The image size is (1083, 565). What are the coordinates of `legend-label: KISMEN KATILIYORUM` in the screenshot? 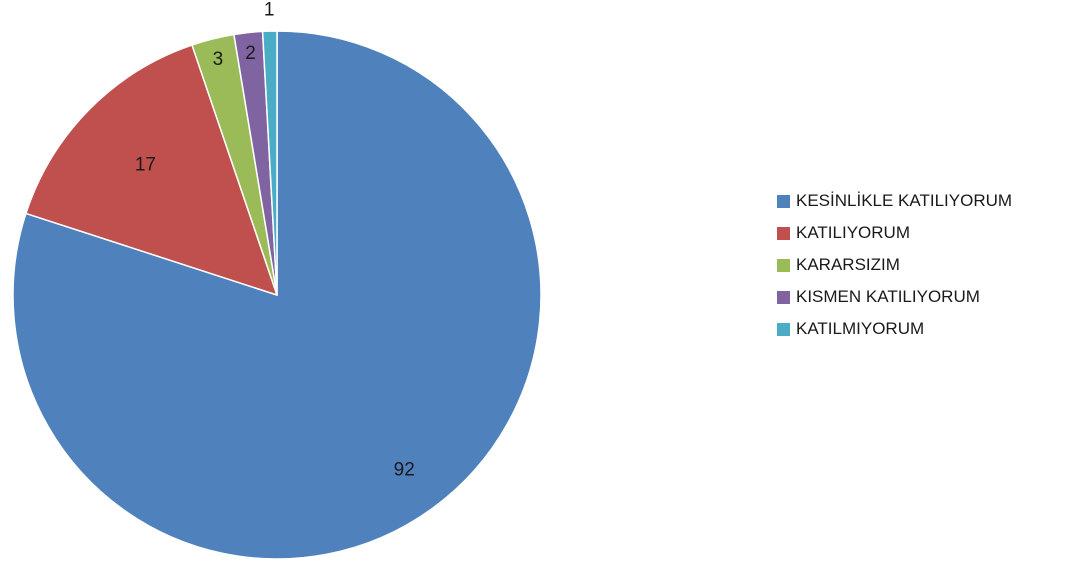 It's located at (888, 296).